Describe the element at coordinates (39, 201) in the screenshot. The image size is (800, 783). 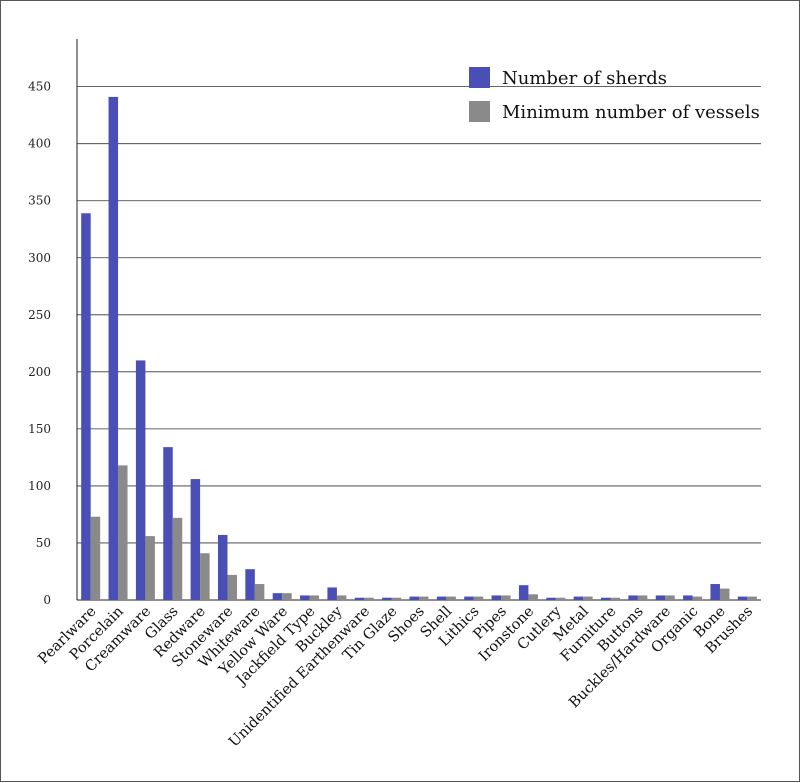
I see `y-tick-label: 350` at that location.